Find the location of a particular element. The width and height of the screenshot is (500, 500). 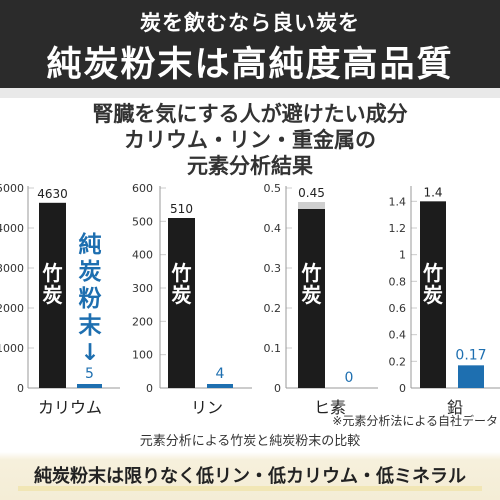

subtitle-line-1: 腎臓を気にする人が避けたい成分 is located at coordinates (250, 114).